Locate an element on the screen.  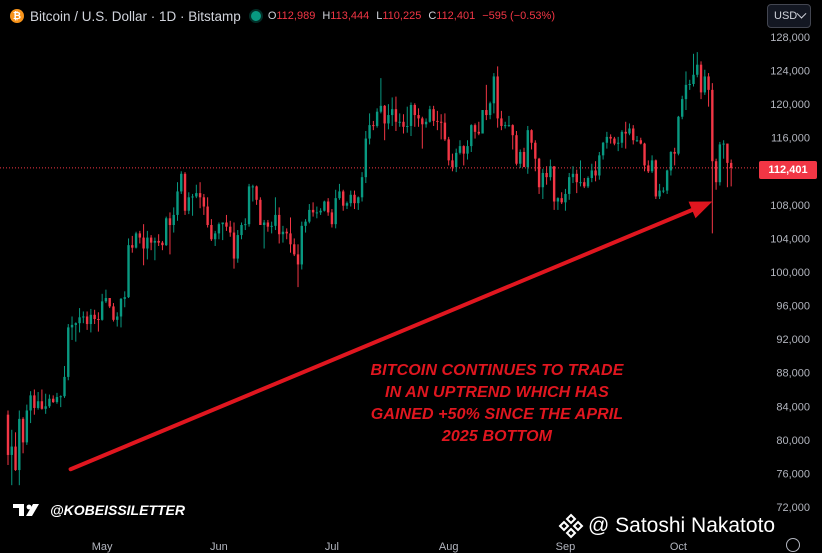
currency-label: USD is located at coordinates (786, 16).